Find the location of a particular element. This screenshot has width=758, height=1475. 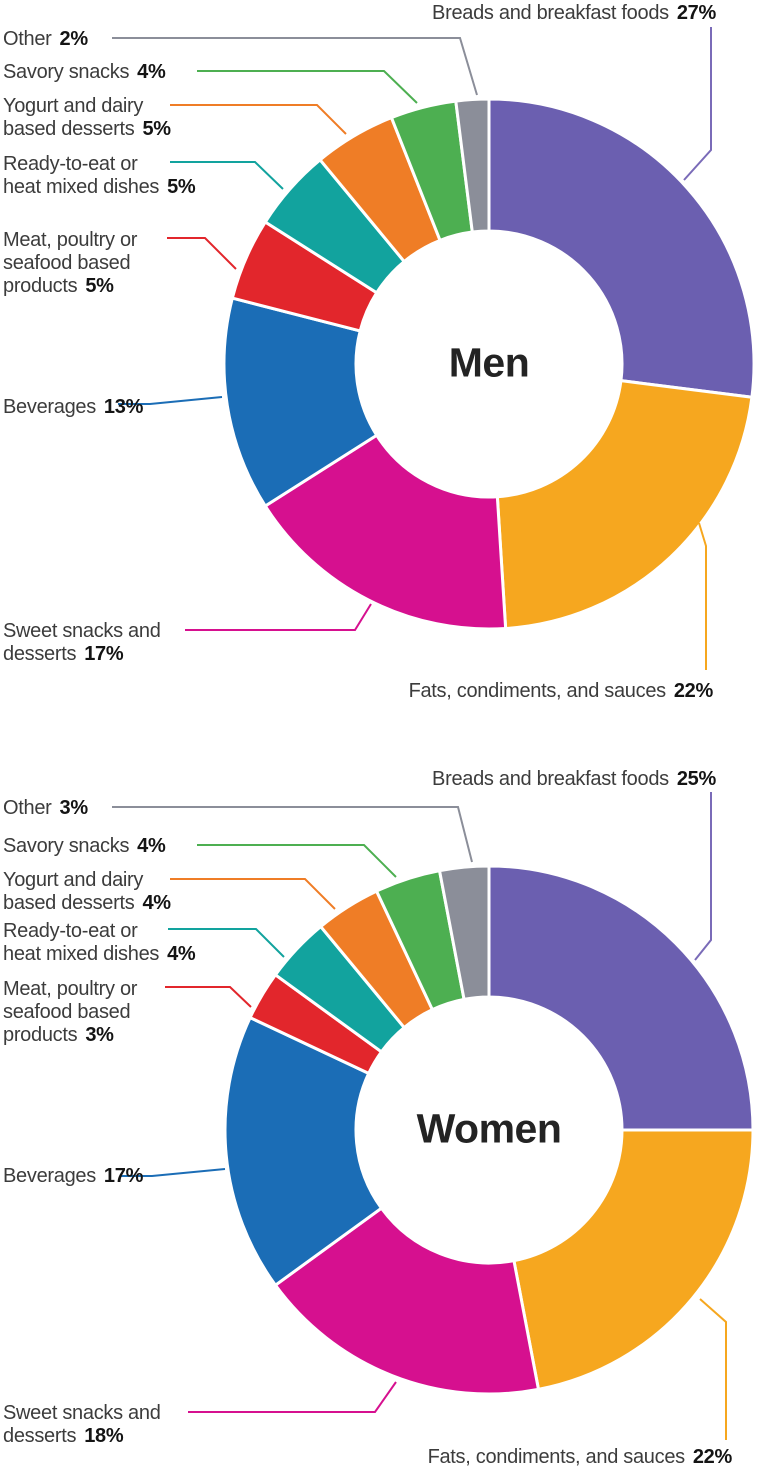

women-slice-fats is located at coordinates (633, 1259).